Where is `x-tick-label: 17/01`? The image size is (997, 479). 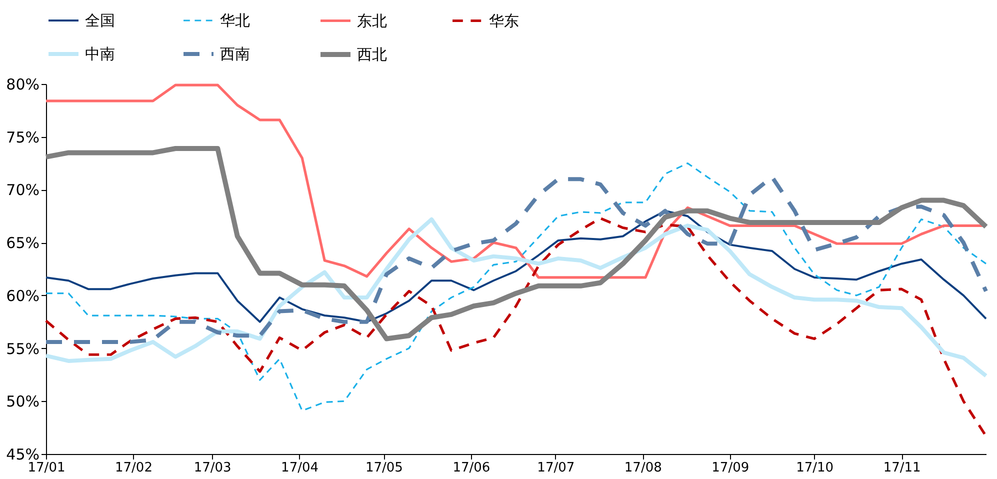 x-tick-label: 17/01 is located at coordinates (47, 468).